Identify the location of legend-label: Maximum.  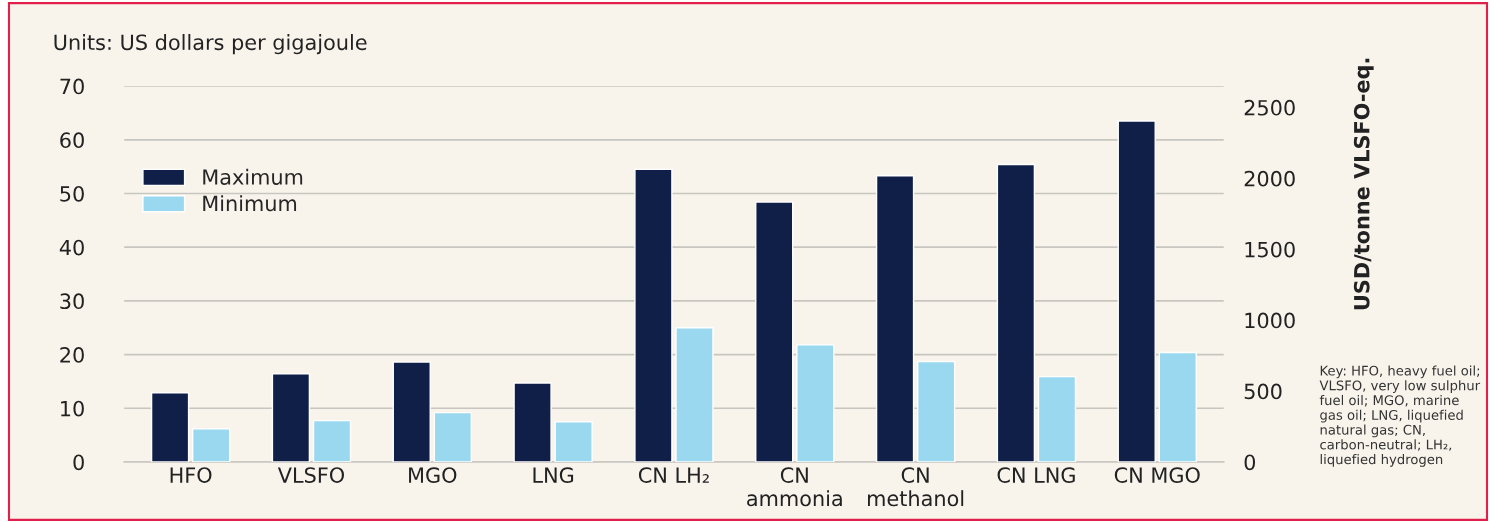
(253, 176).